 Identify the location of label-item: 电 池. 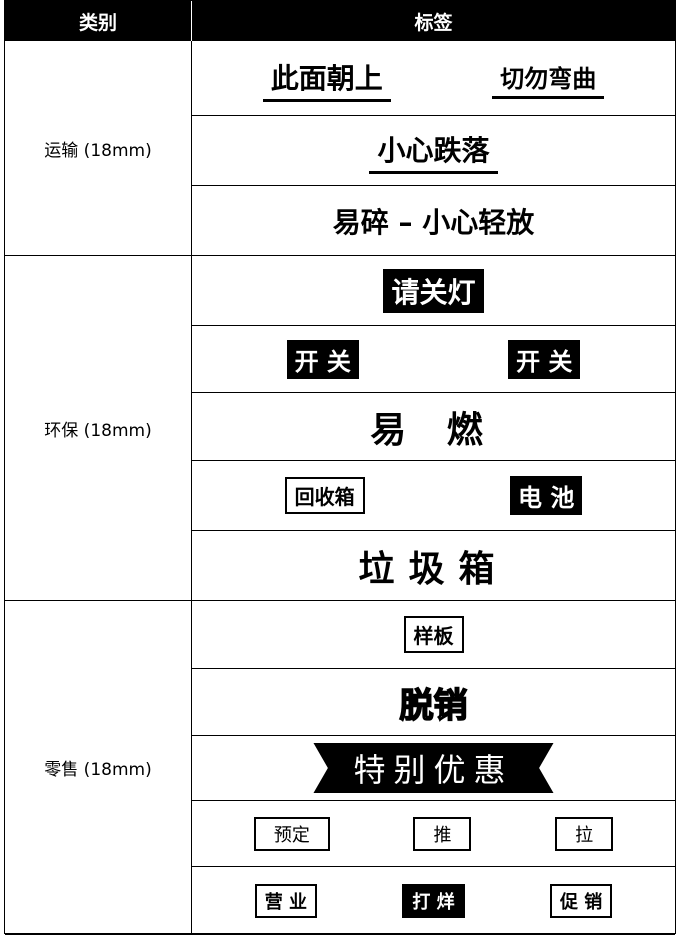
(546, 495).